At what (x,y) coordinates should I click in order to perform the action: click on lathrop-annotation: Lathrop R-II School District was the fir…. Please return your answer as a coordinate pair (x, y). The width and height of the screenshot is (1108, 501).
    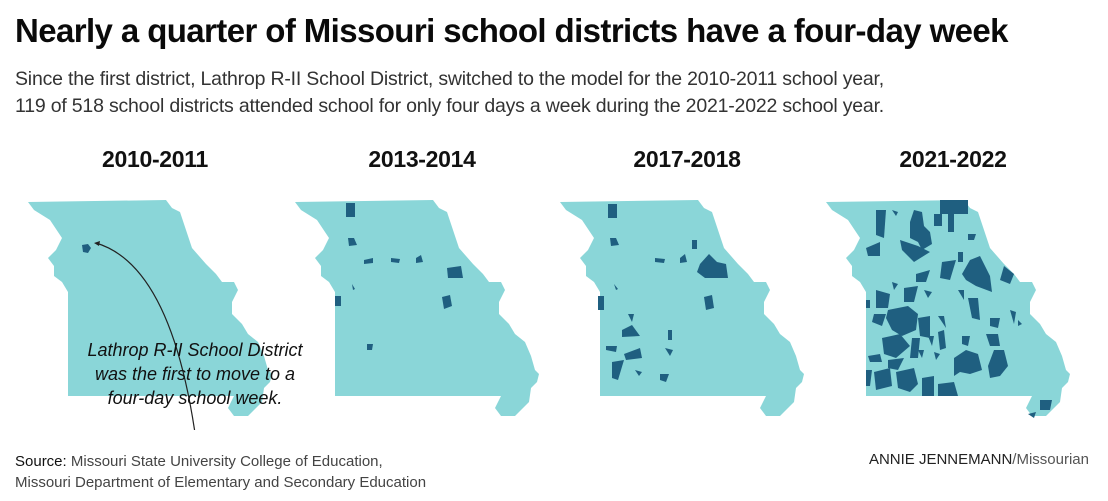
    Looking at the image, I should click on (195, 374).